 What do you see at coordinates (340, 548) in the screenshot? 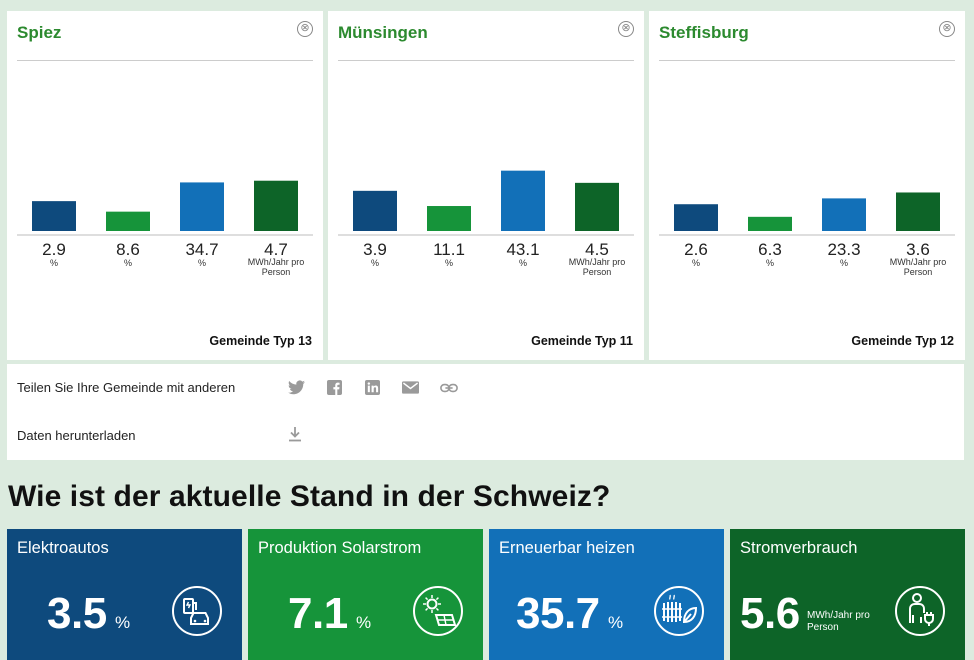
I see `kpi-label: Produktion Solarstrom` at bounding box center [340, 548].